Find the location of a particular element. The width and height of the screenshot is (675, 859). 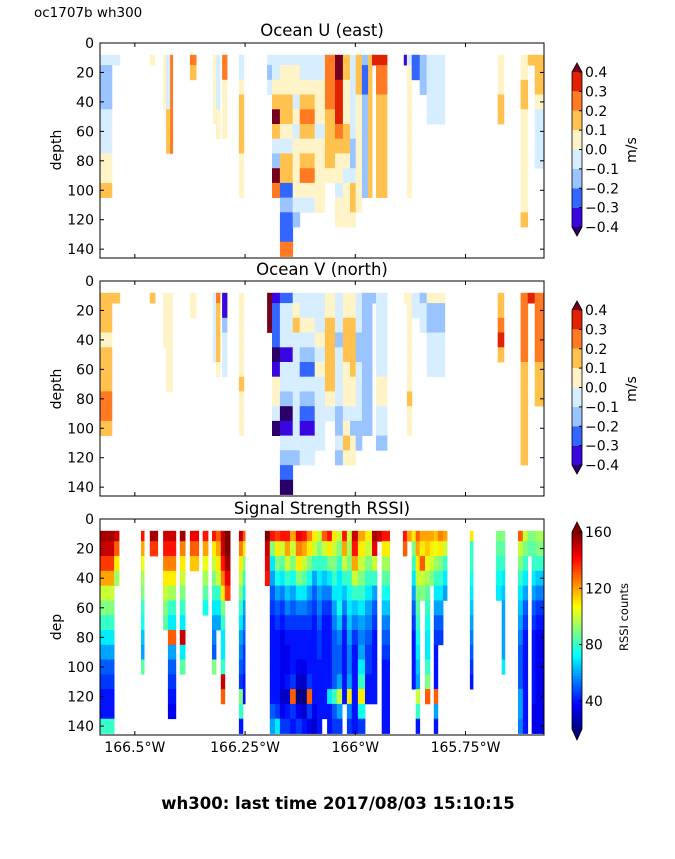

y-axis-label: depth is located at coordinates (57, 150).